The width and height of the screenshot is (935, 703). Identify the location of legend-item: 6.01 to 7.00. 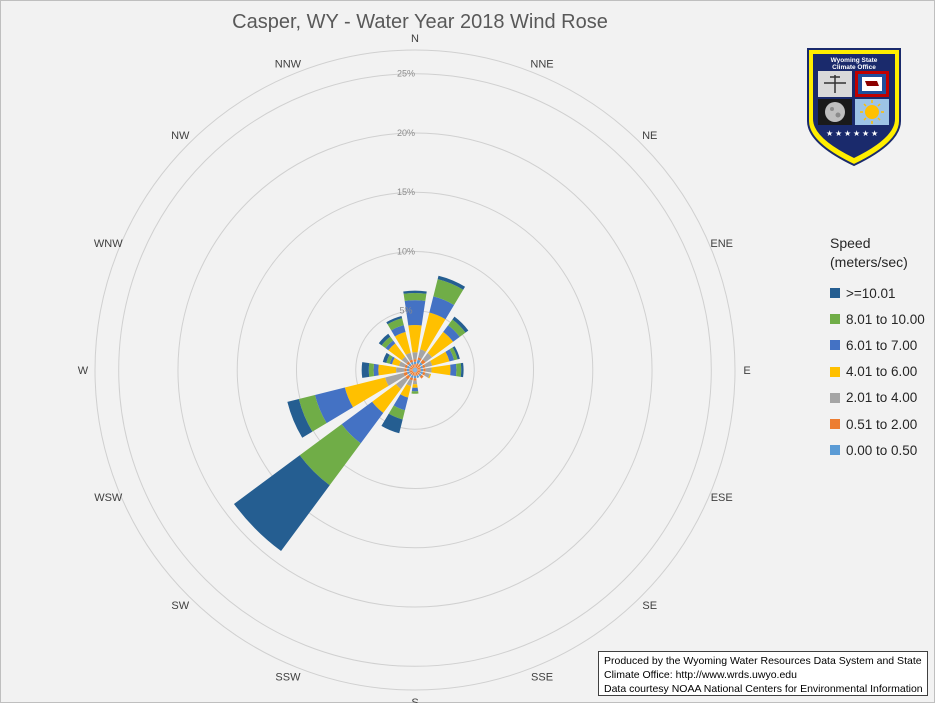
(882, 345).